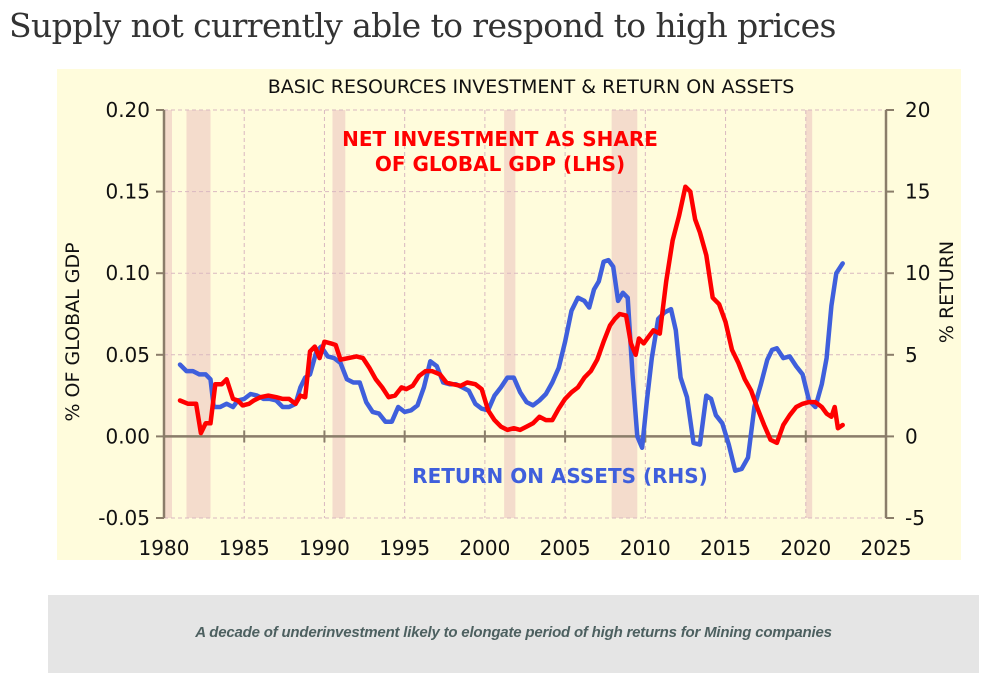  What do you see at coordinates (500, 139) in the screenshot?
I see `annotation-investment-line1: NET INVESTMENT AS SHARE` at bounding box center [500, 139].